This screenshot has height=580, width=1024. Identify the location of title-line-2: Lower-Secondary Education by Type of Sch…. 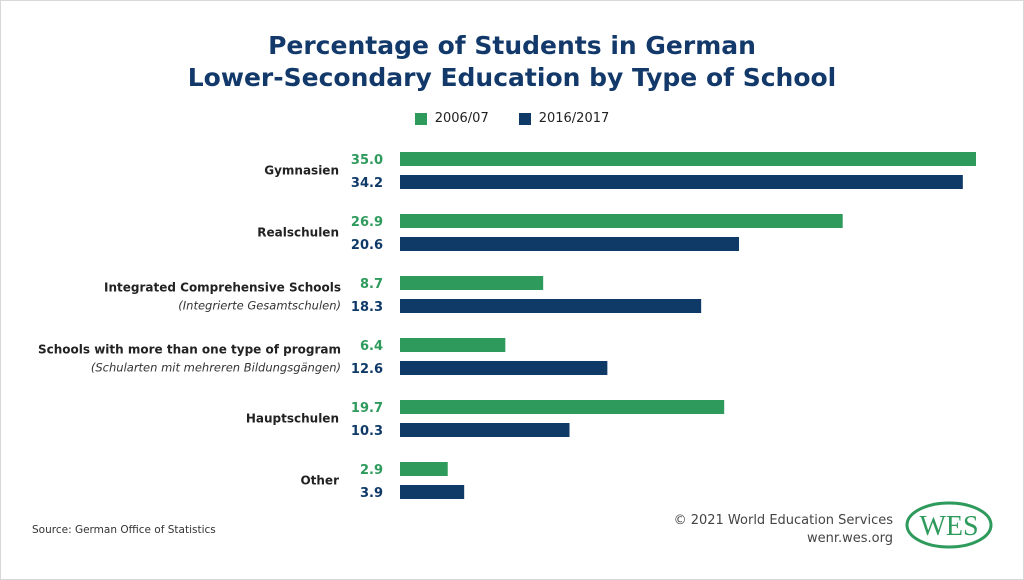
(512, 77).